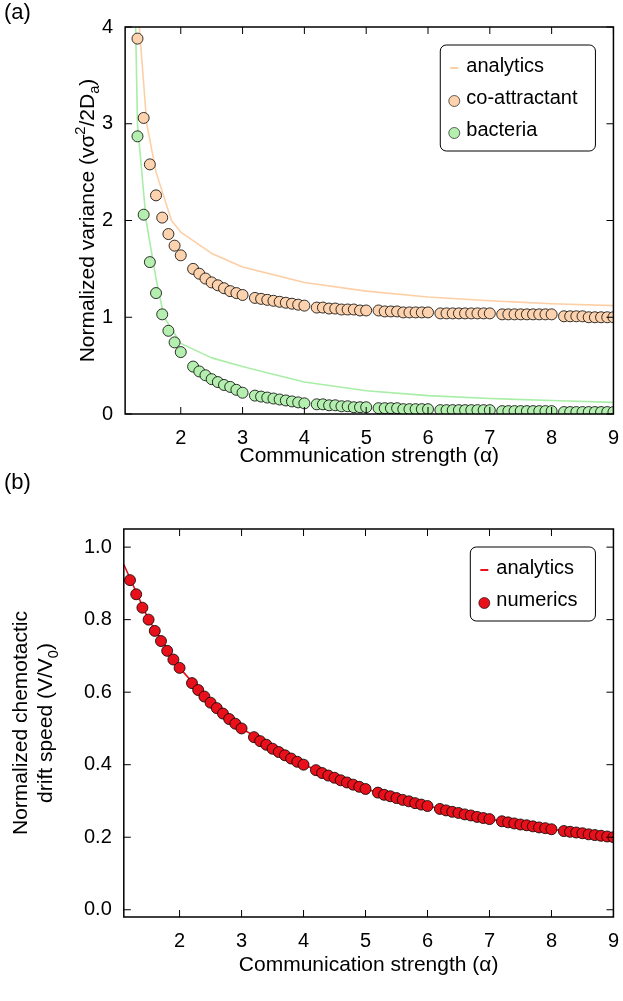 The image size is (623, 1001). I want to click on y-tick-label: 3, so click(108, 122).